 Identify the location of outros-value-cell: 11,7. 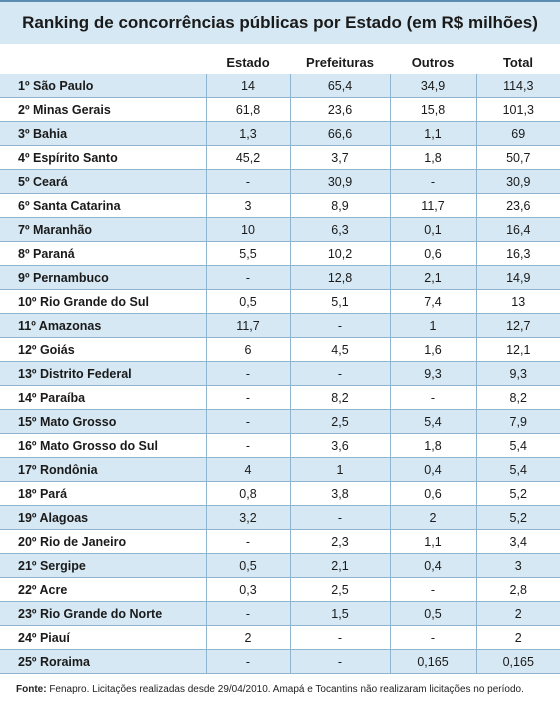
(432, 205).